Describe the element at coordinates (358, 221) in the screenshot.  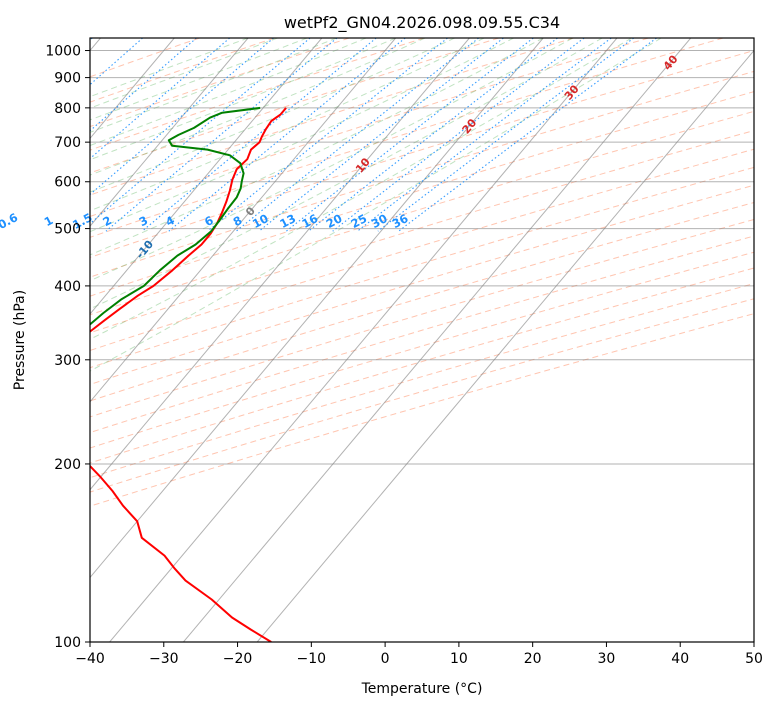
I see `mixing-ratio-label: 25` at that location.